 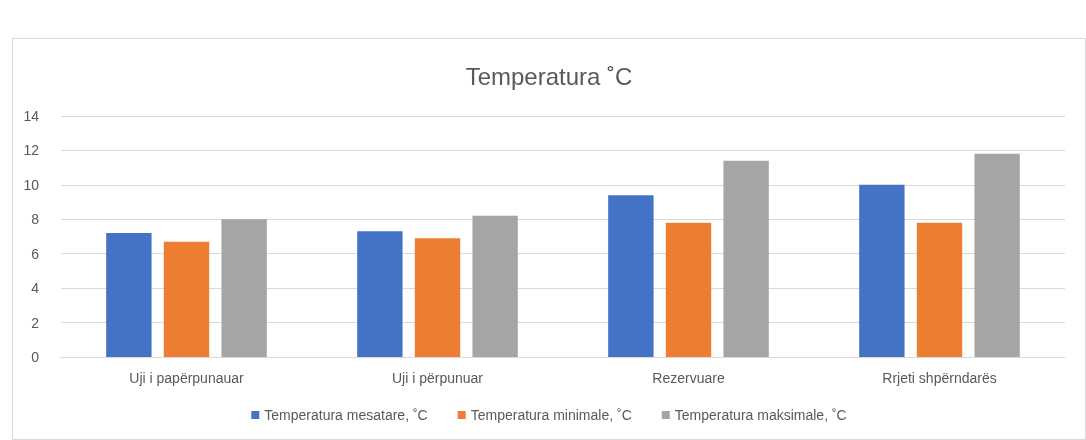 I want to click on y-tick-label: 2, so click(x=35, y=322).